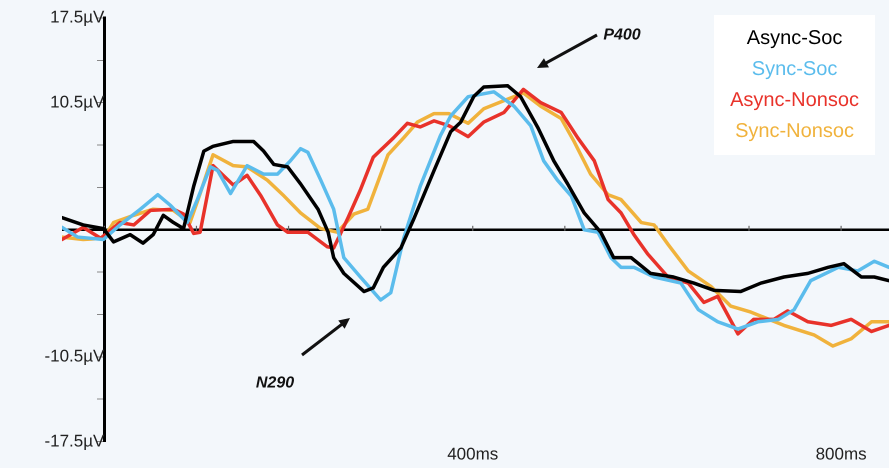 This screenshot has width=889, height=468. What do you see at coordinates (75, 440) in the screenshot?
I see `y-tick-label: -17.5µV` at bounding box center [75, 440].